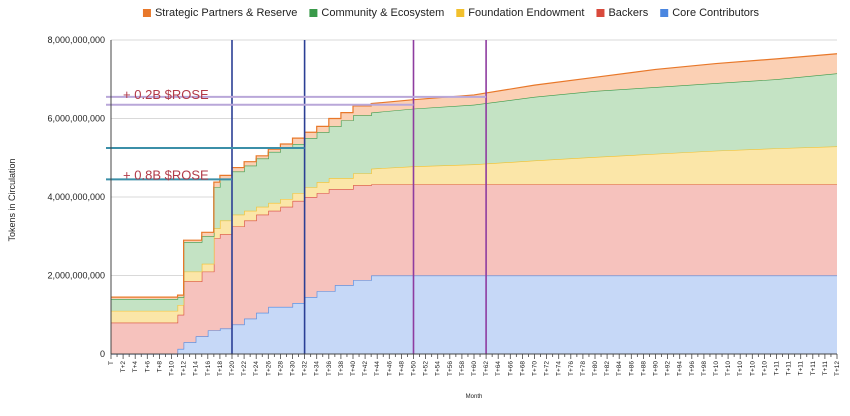 Image resolution: width=850 pixels, height=416 pixels. Describe the element at coordinates (438, 368) in the screenshot. I see `x-tick-label: T+54` at that location.